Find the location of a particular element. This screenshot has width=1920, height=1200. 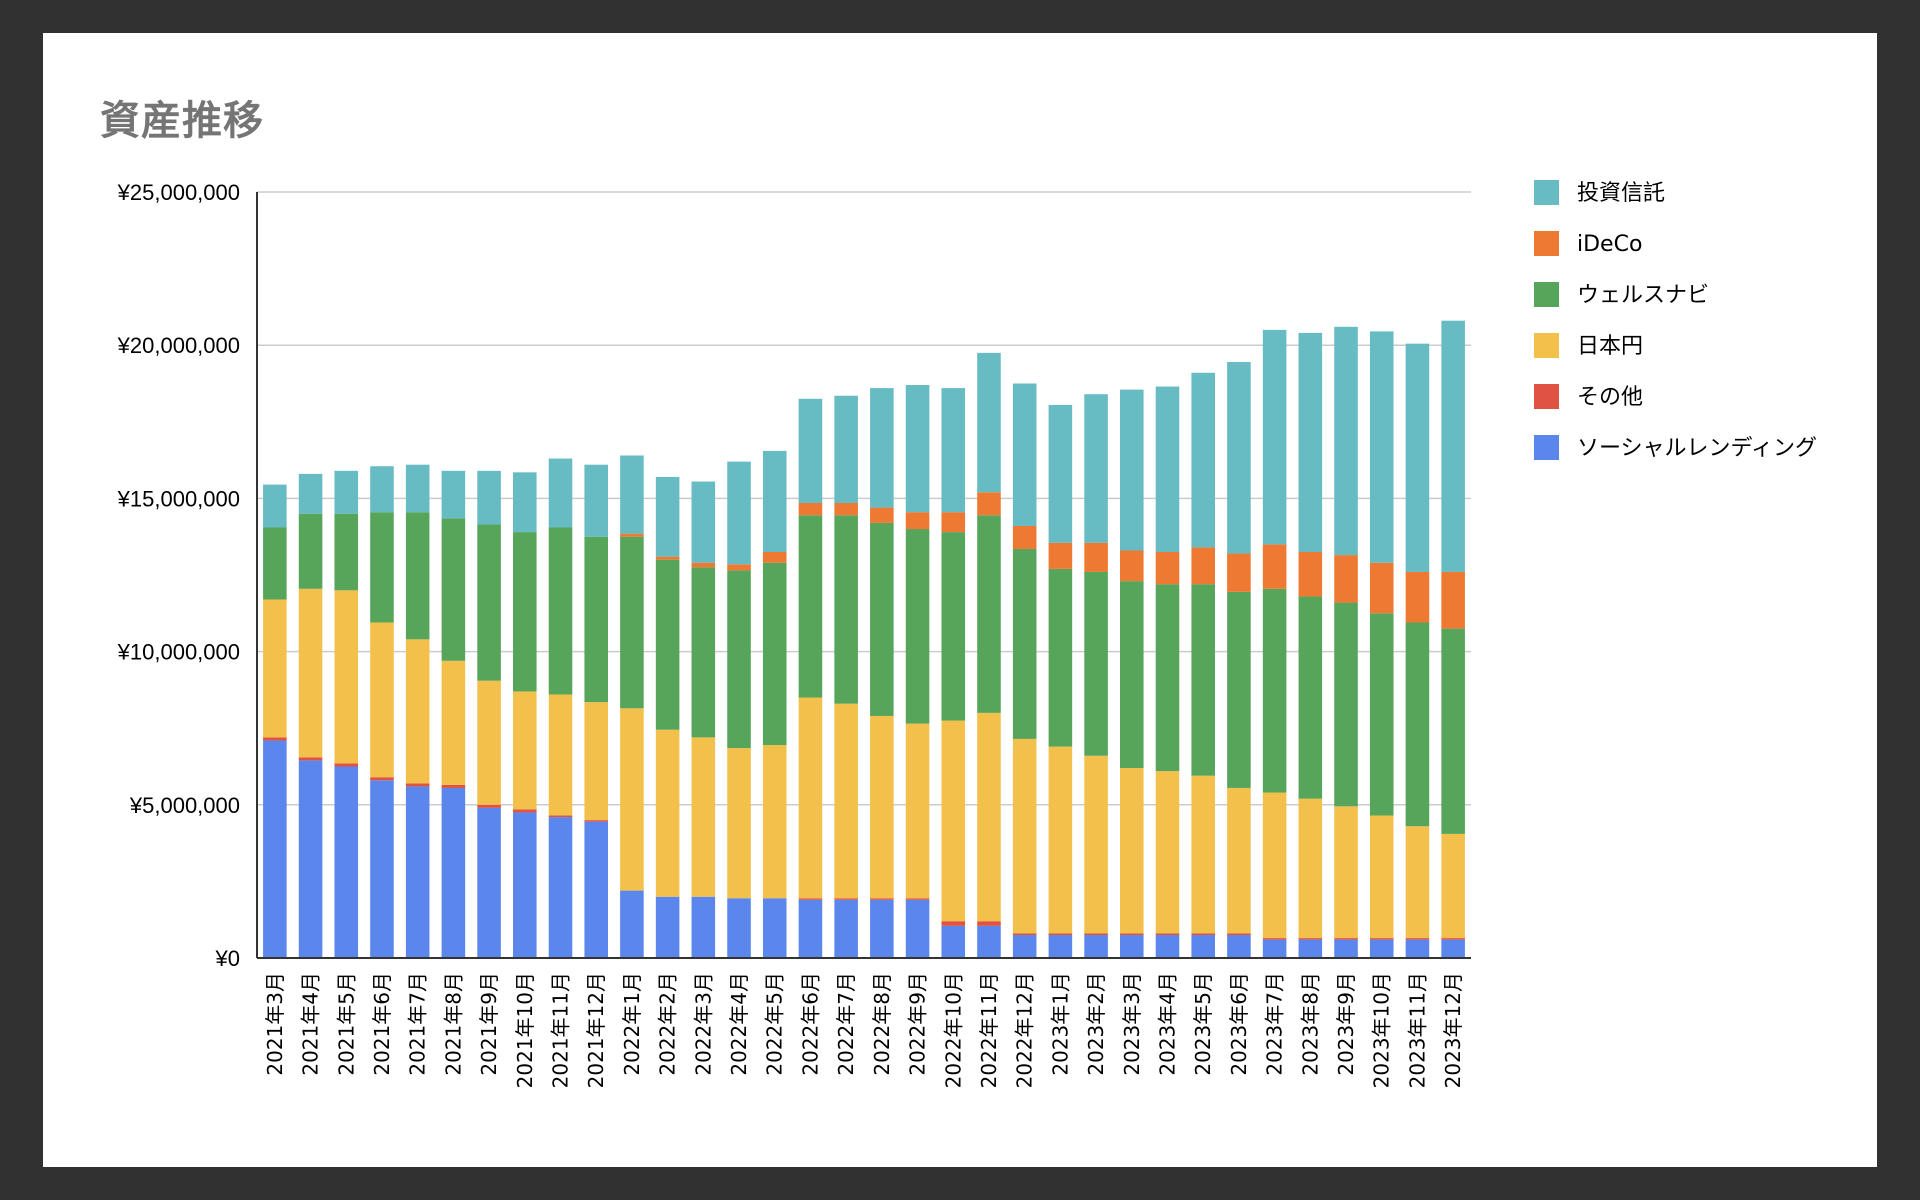

x-tick-label: 2021年6月 is located at coordinates (382, 1024).